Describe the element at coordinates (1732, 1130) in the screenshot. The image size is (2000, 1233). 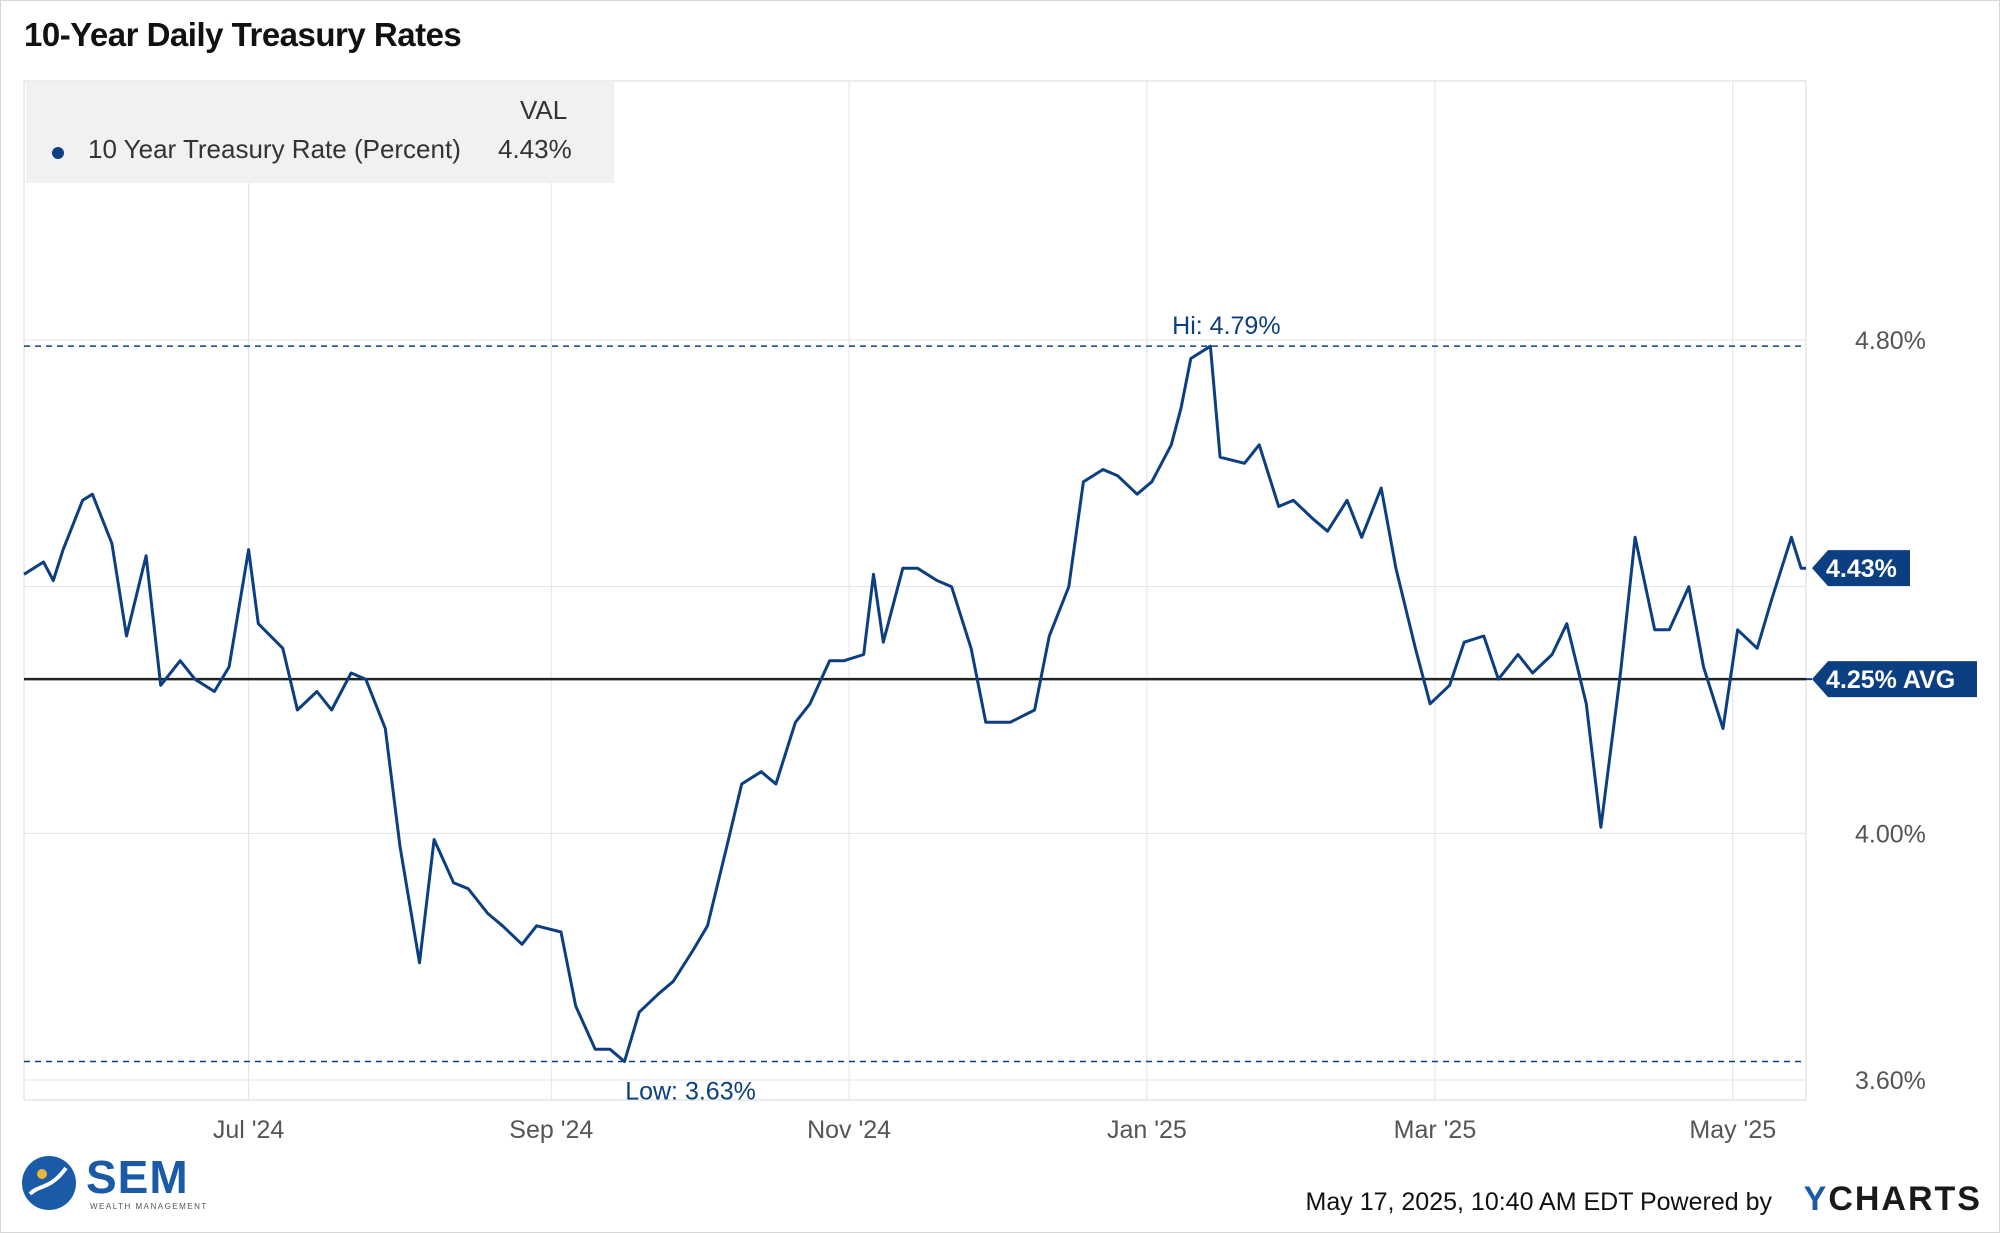
I see `x-tick-label: May '25` at that location.